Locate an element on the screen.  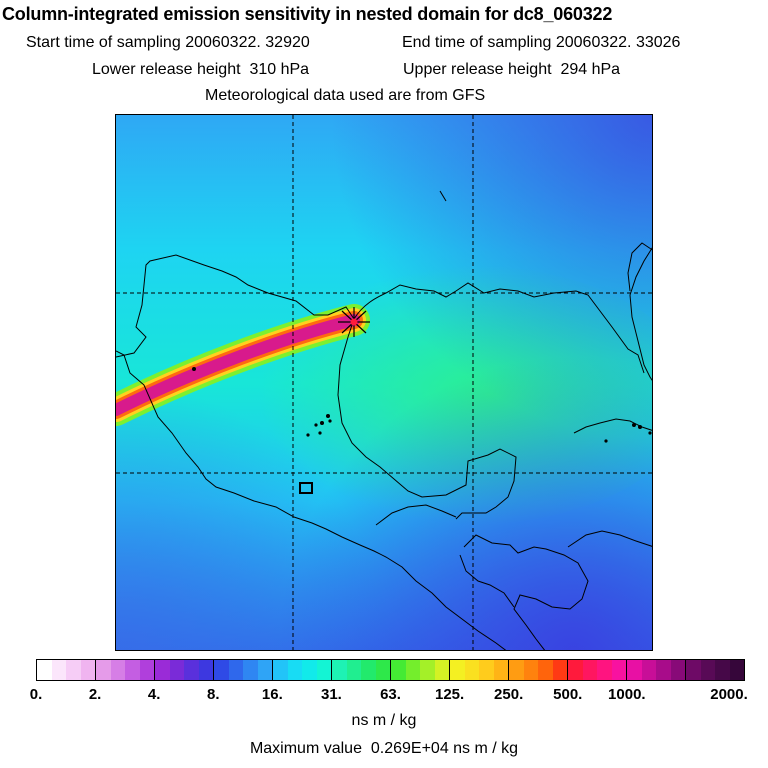
release-upper-label: Upper release height is located at coordinates (477, 69).